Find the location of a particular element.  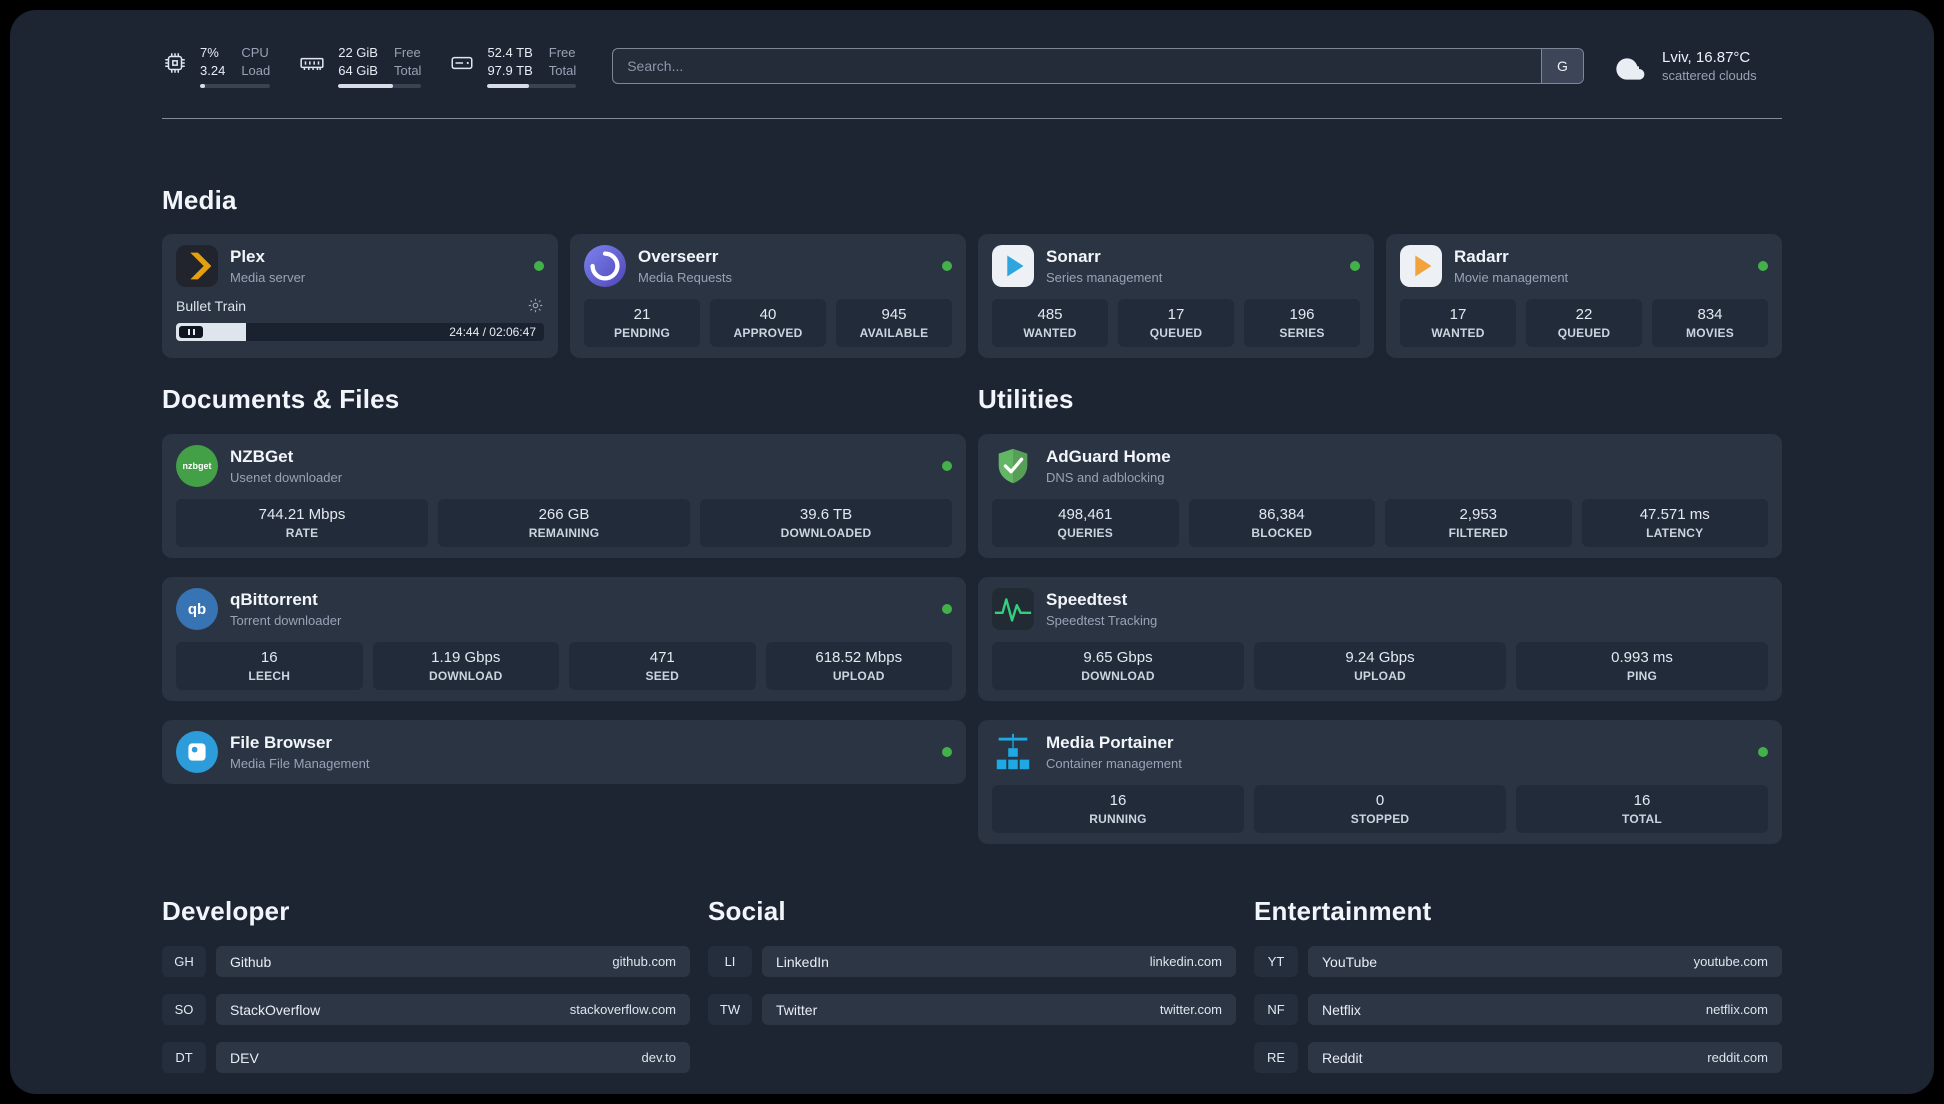

filebrowser-icon is located at coordinates (197, 752).